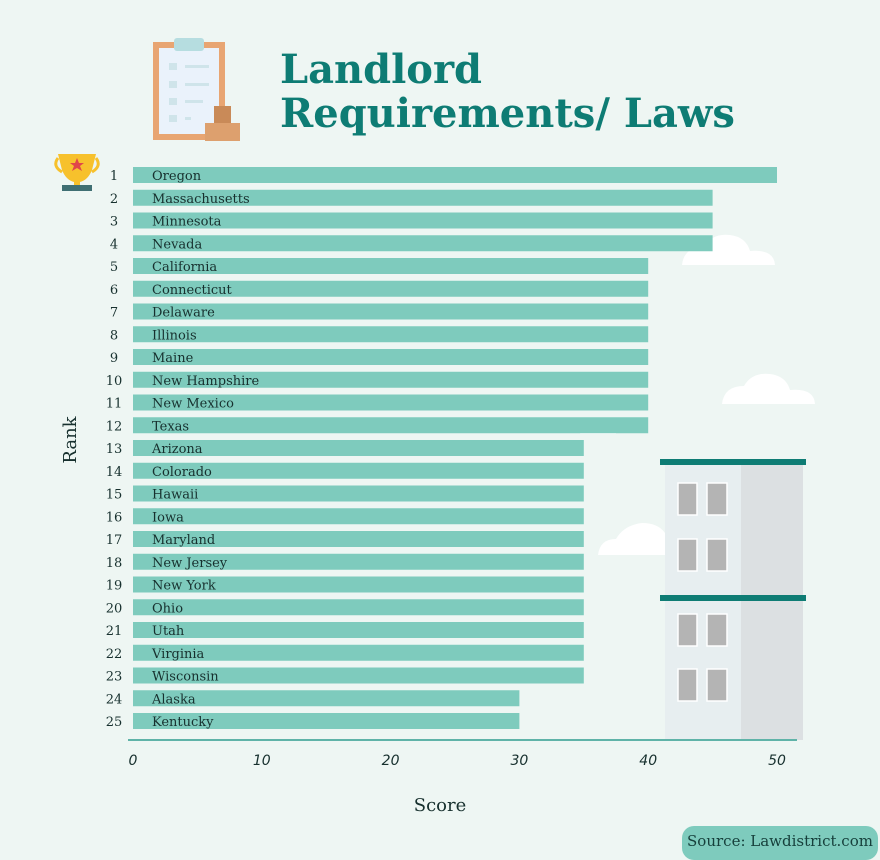 This screenshot has width=880, height=860. Describe the element at coordinates (114, 176) in the screenshot. I see `rank-label: 1` at that location.